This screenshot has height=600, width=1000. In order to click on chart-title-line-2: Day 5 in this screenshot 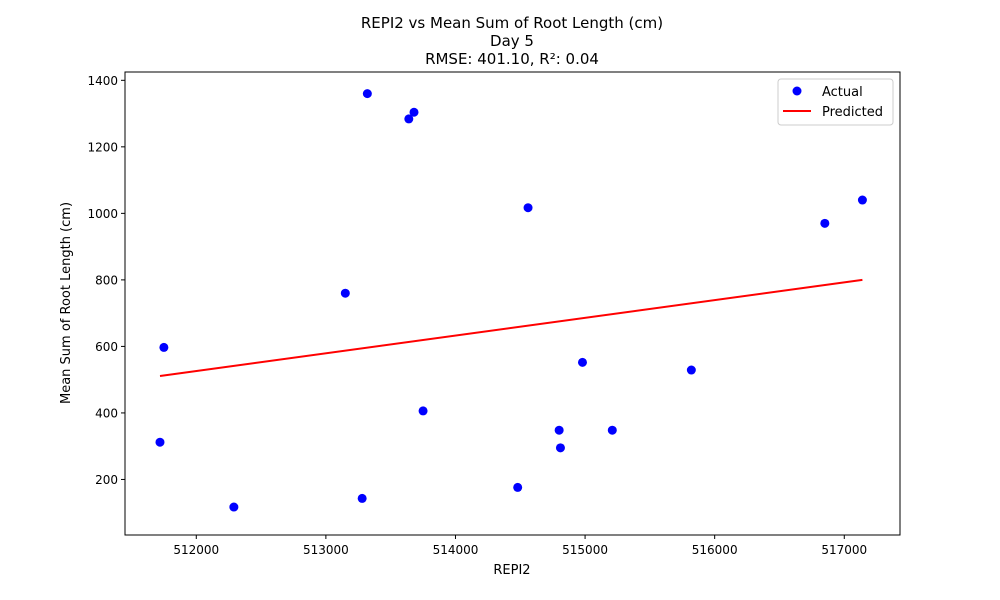, I will do `click(512, 41)`.